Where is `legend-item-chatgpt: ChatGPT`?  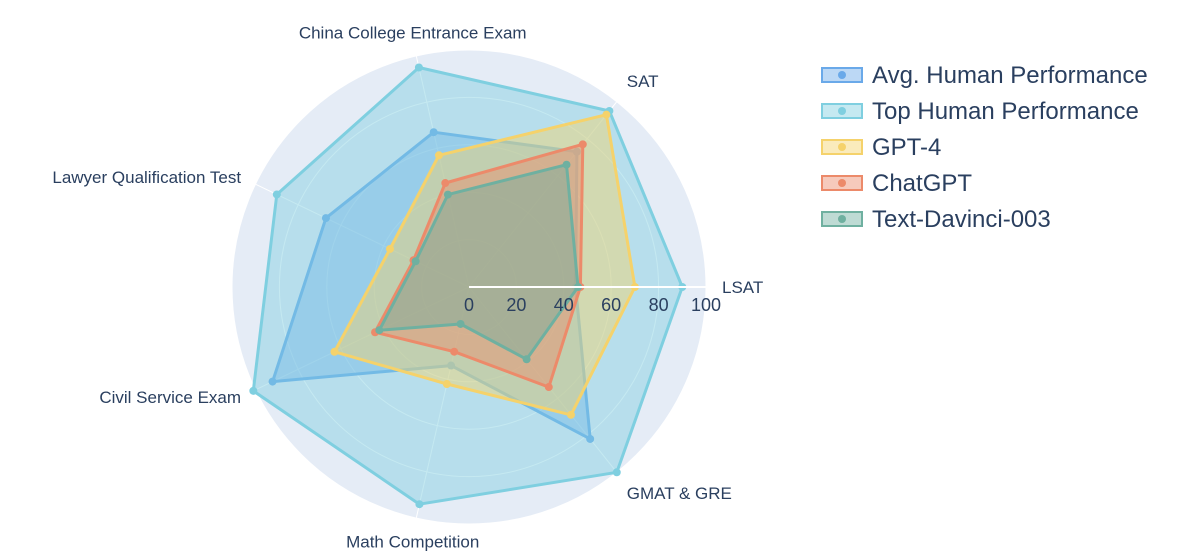 legend-item-chatgpt: ChatGPT is located at coordinates (896, 183).